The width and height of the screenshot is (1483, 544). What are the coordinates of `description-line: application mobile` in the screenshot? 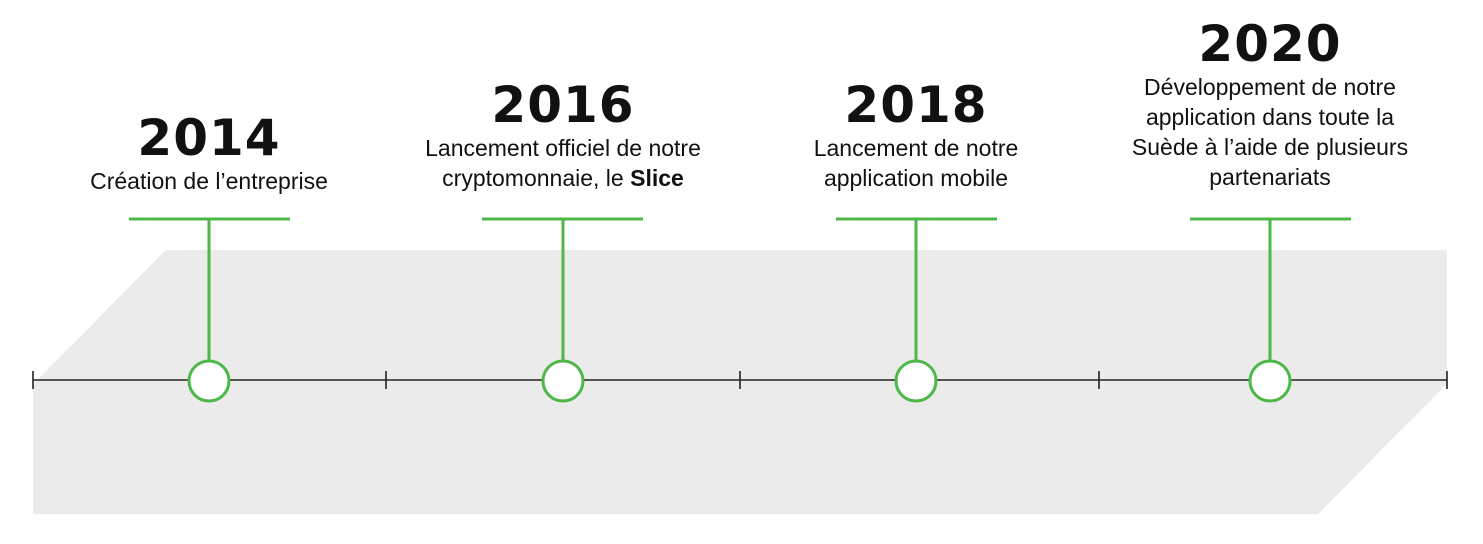 It's located at (916, 178).